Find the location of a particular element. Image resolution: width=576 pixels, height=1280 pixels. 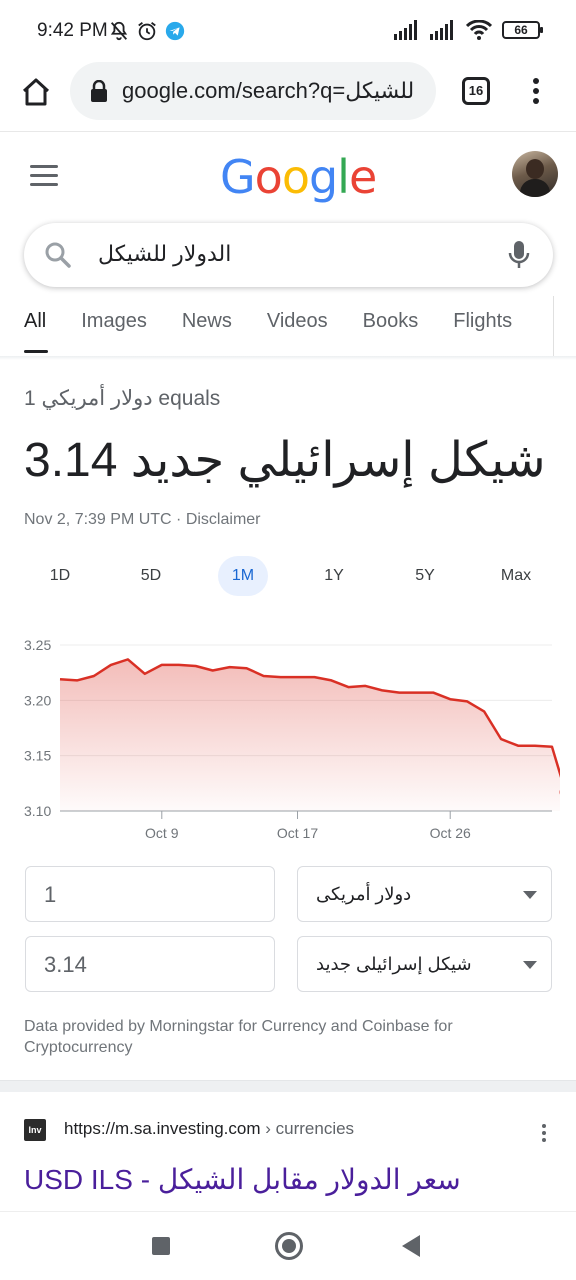

from-amount-field: 1 is located at coordinates (150, 894).